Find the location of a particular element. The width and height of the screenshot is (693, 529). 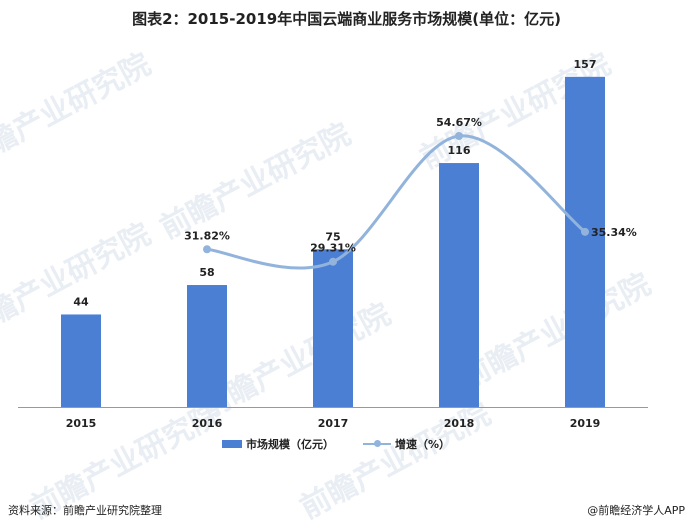

x-tick-label-2016: 2016 is located at coordinates (207, 423).